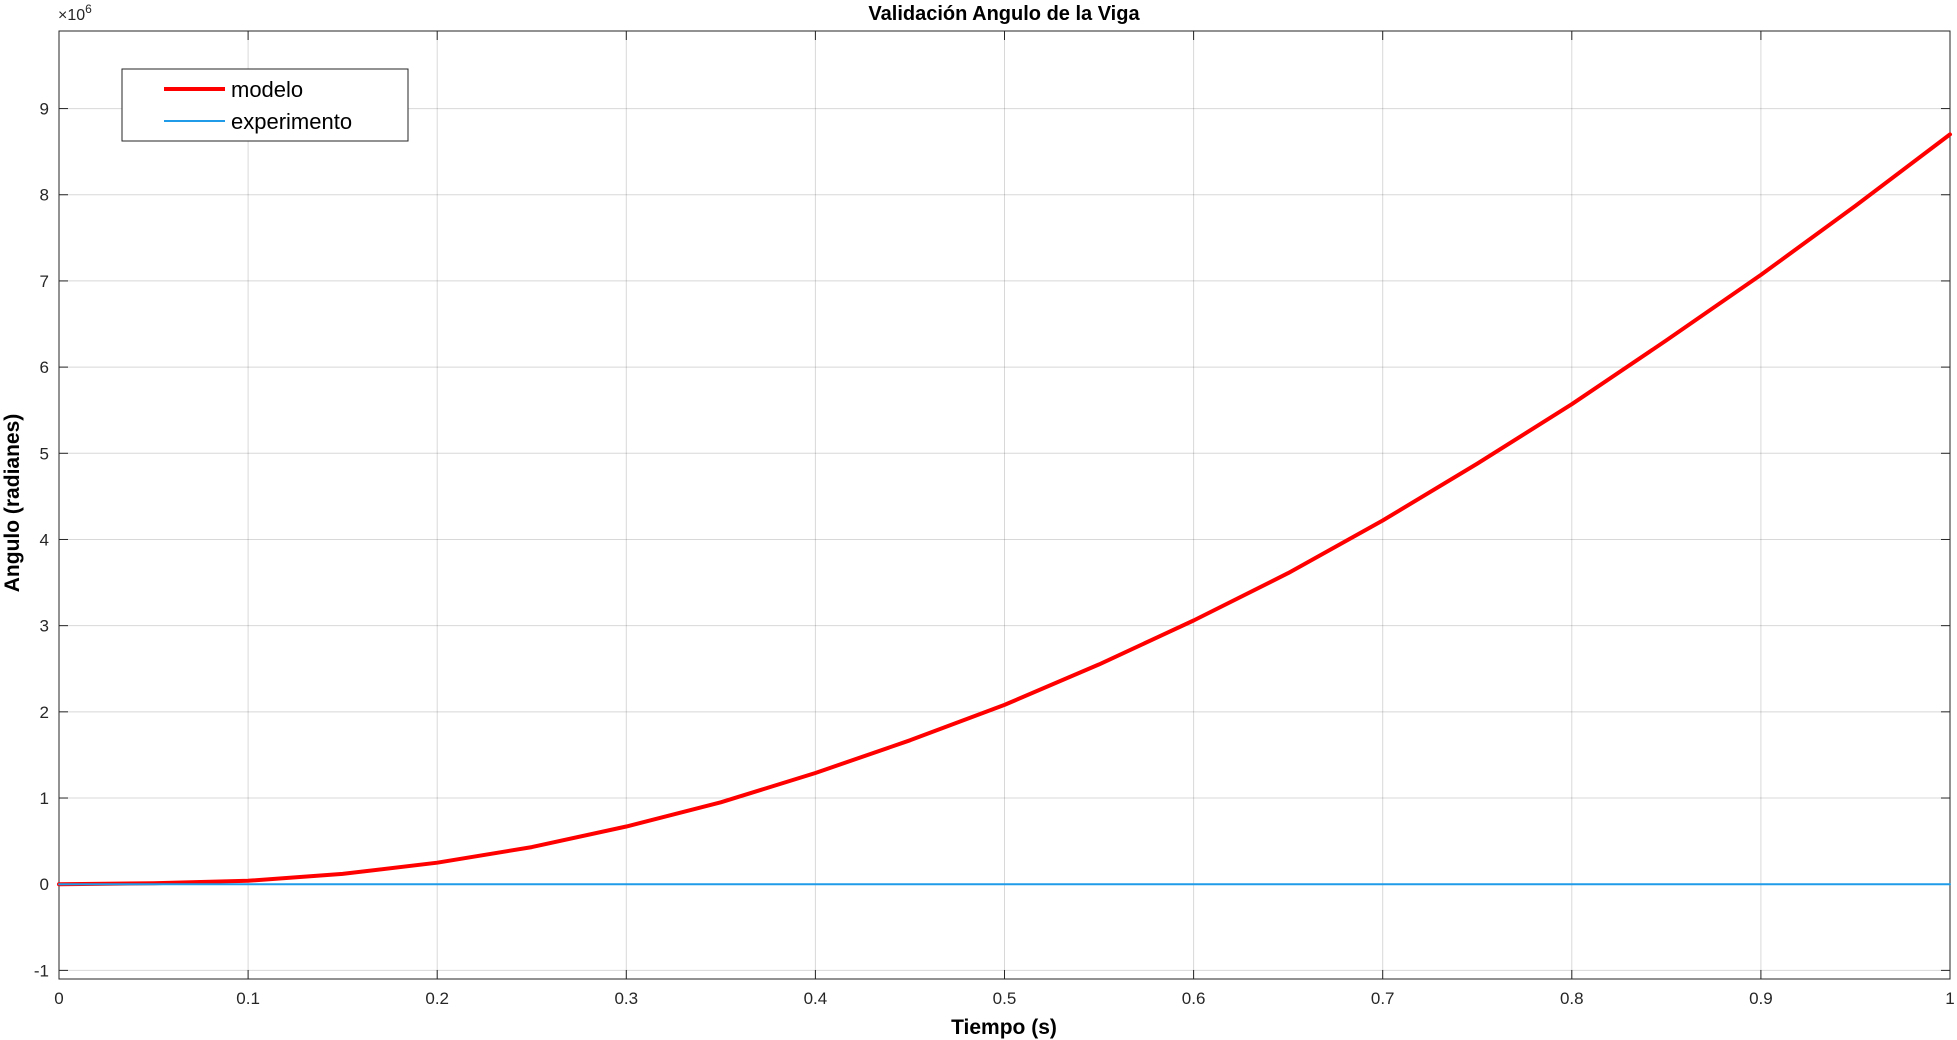  Describe the element at coordinates (1949, 998) in the screenshot. I see `x-tick-label: 1` at that location.